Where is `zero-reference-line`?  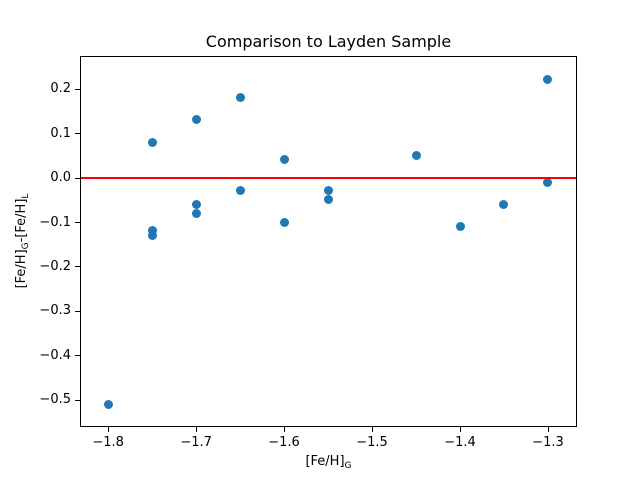
zero-reference-line is located at coordinates (328, 177).